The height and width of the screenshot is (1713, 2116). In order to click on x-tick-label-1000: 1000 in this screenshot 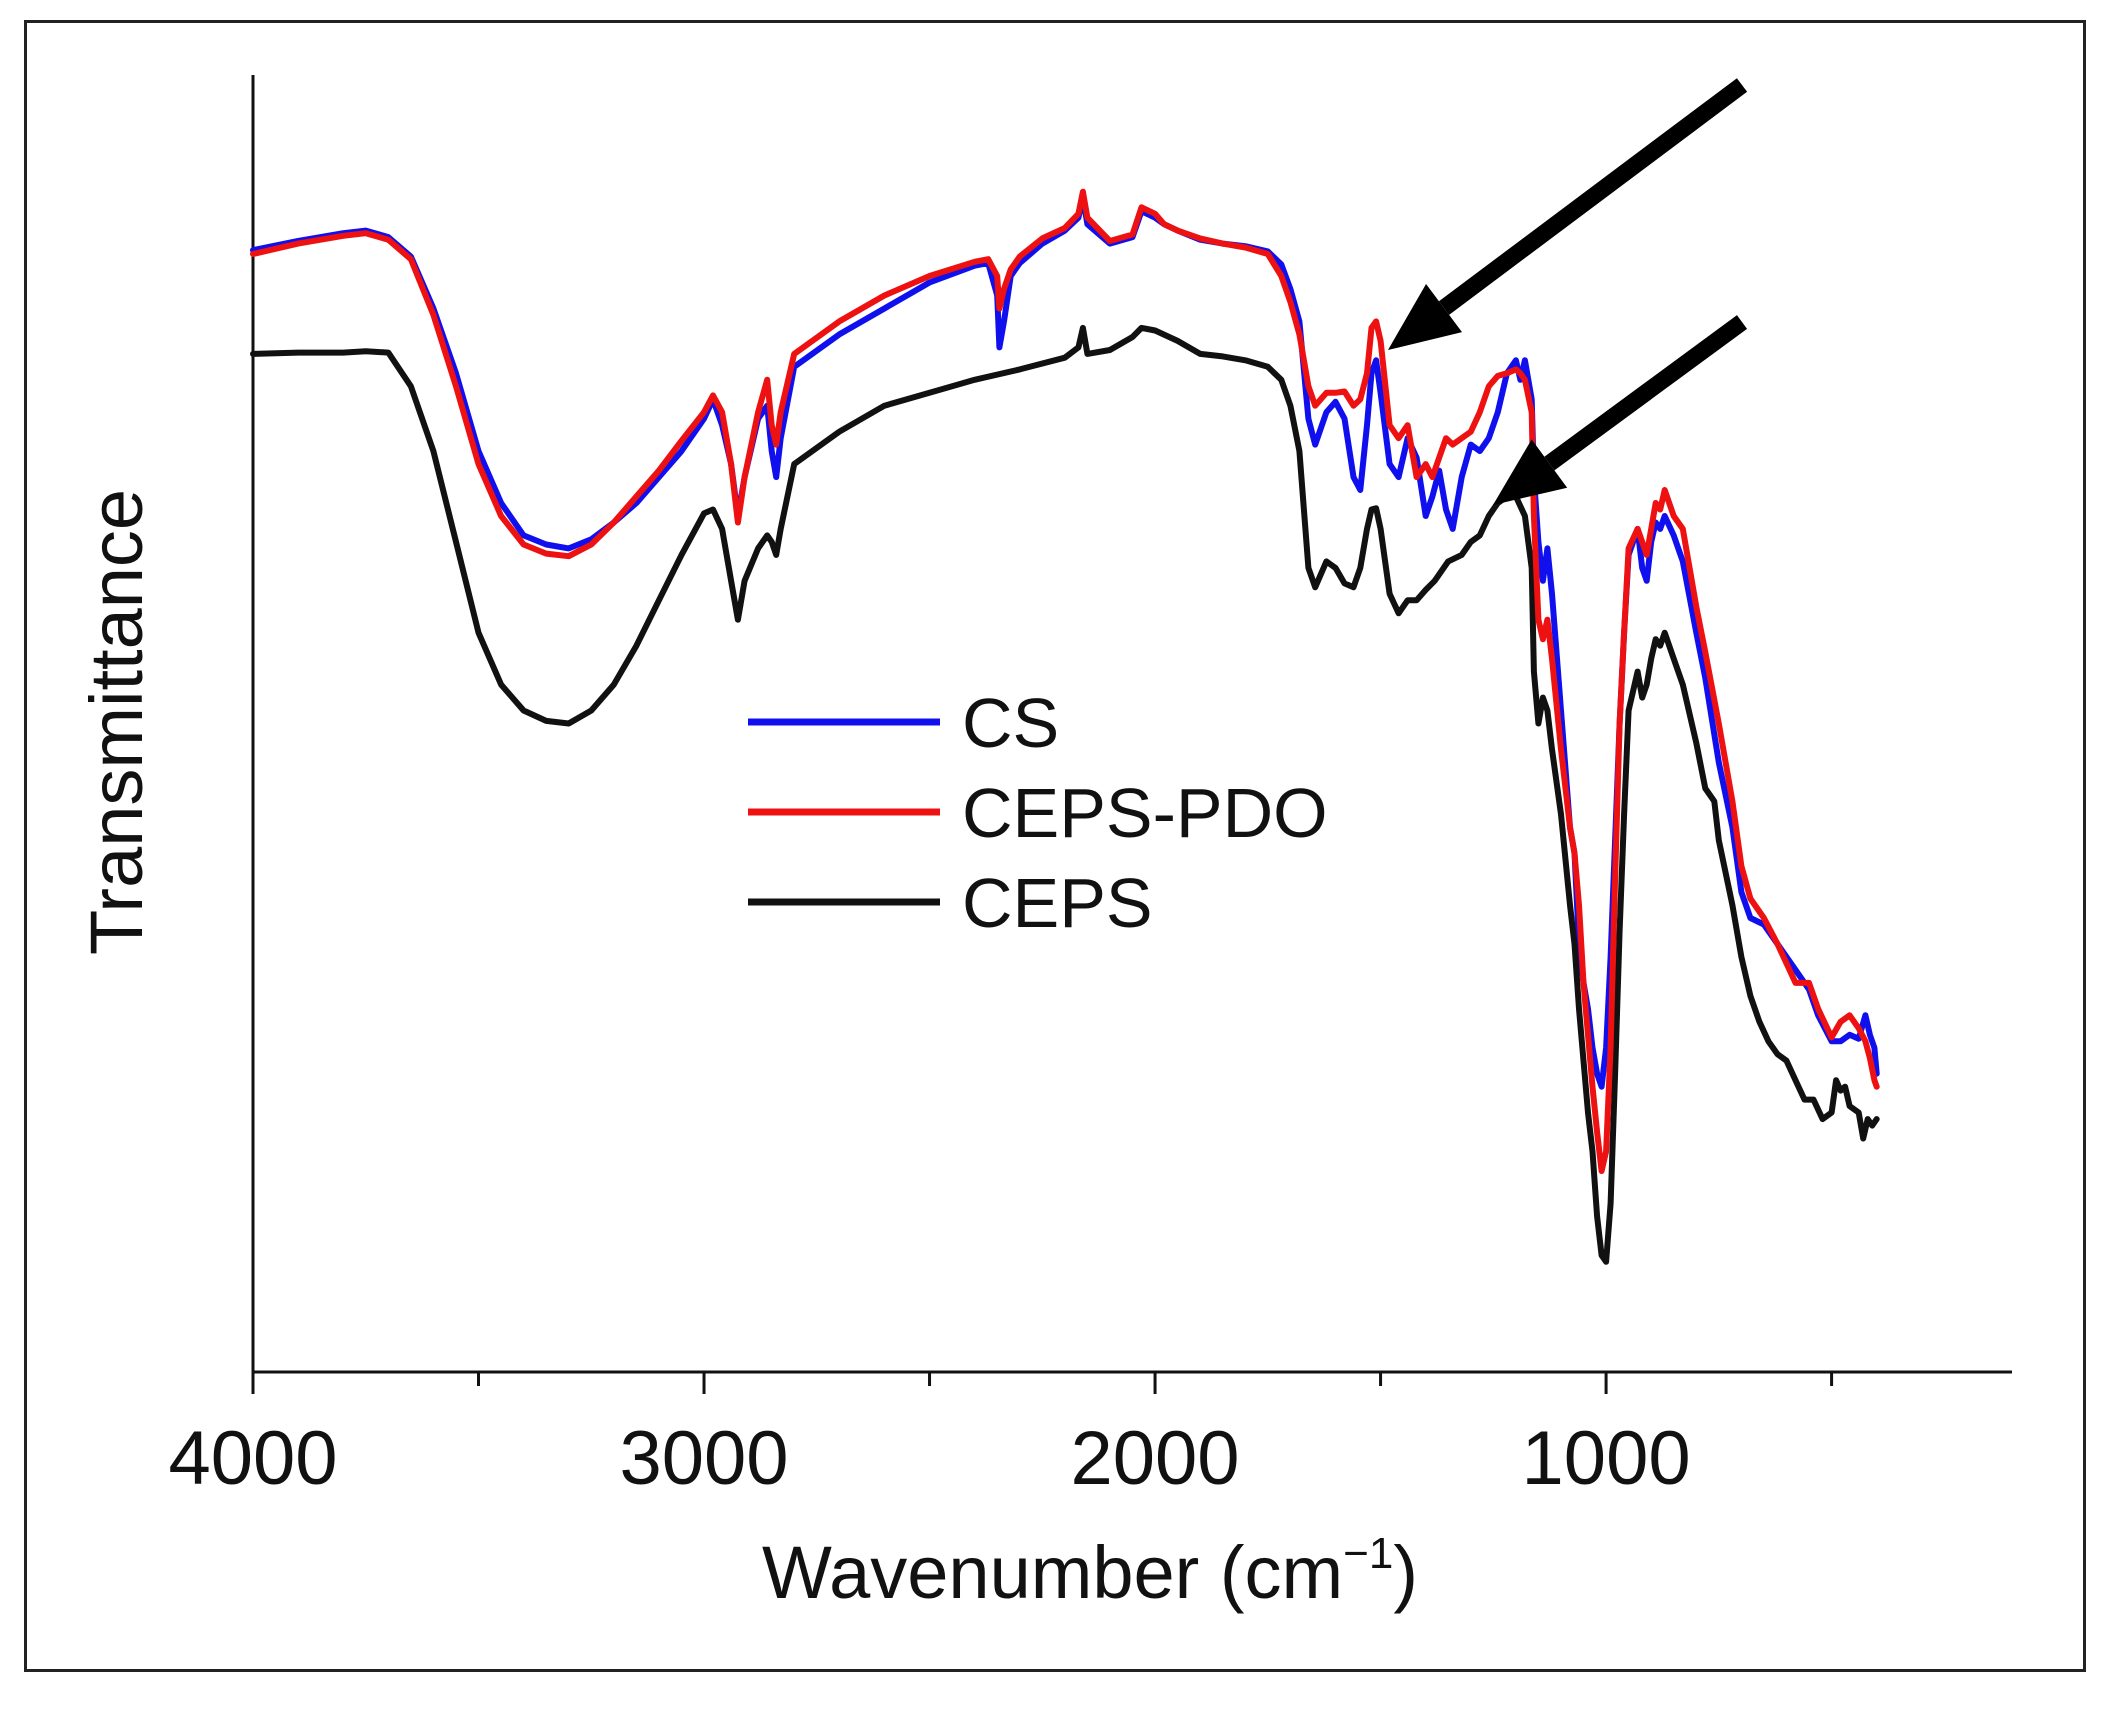, I will do `click(1606, 1458)`.